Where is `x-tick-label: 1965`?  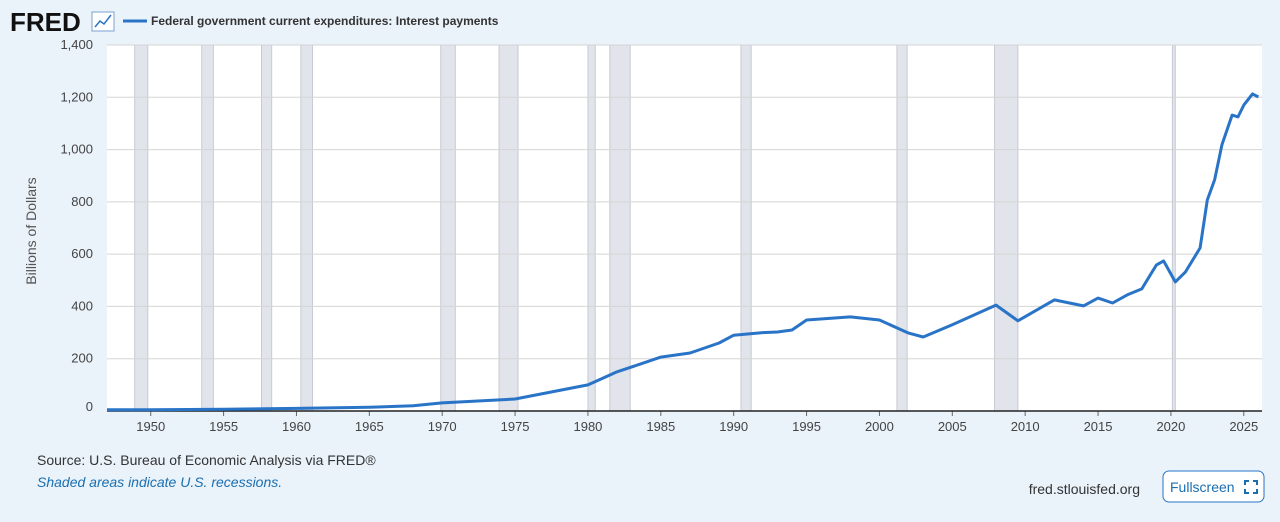
x-tick-label: 1965 is located at coordinates (369, 426).